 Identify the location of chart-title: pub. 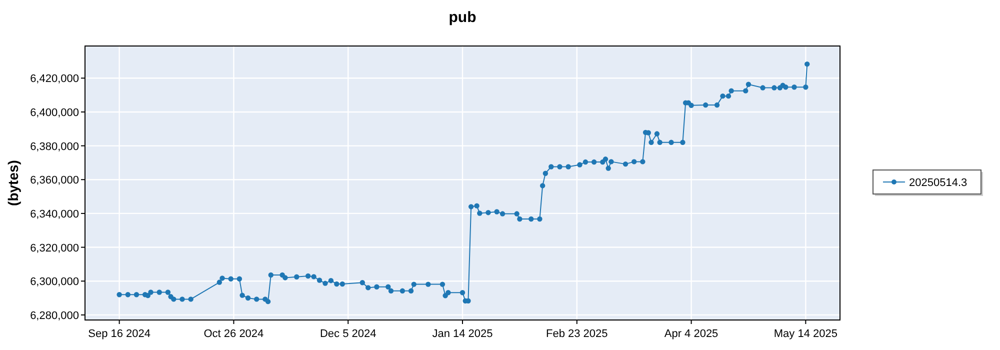
(462, 17).